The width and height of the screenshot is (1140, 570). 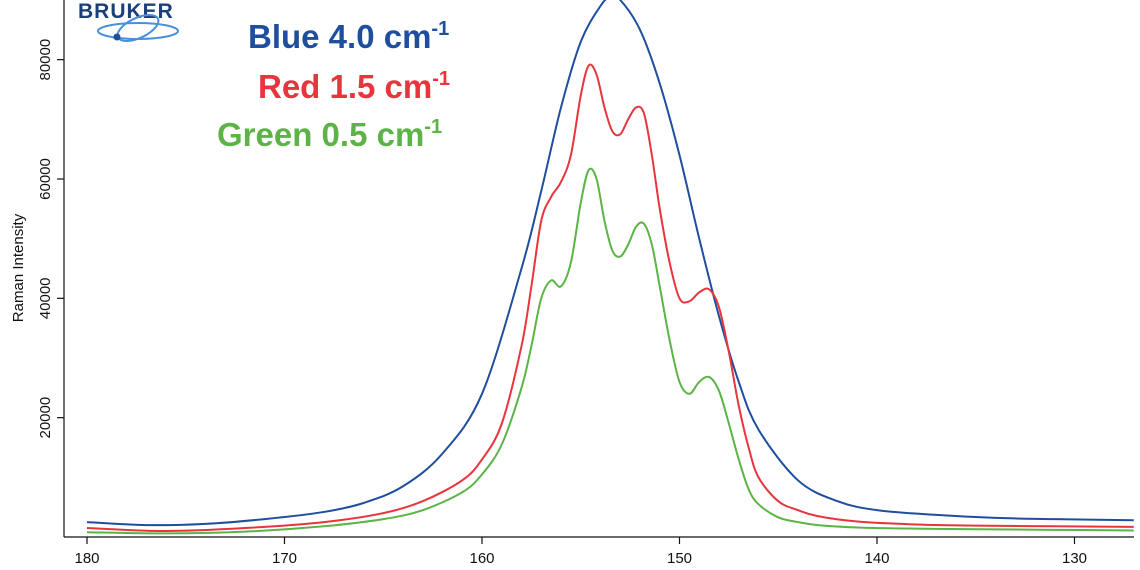 I want to click on y-tick-label: 80000, so click(x=45, y=60).